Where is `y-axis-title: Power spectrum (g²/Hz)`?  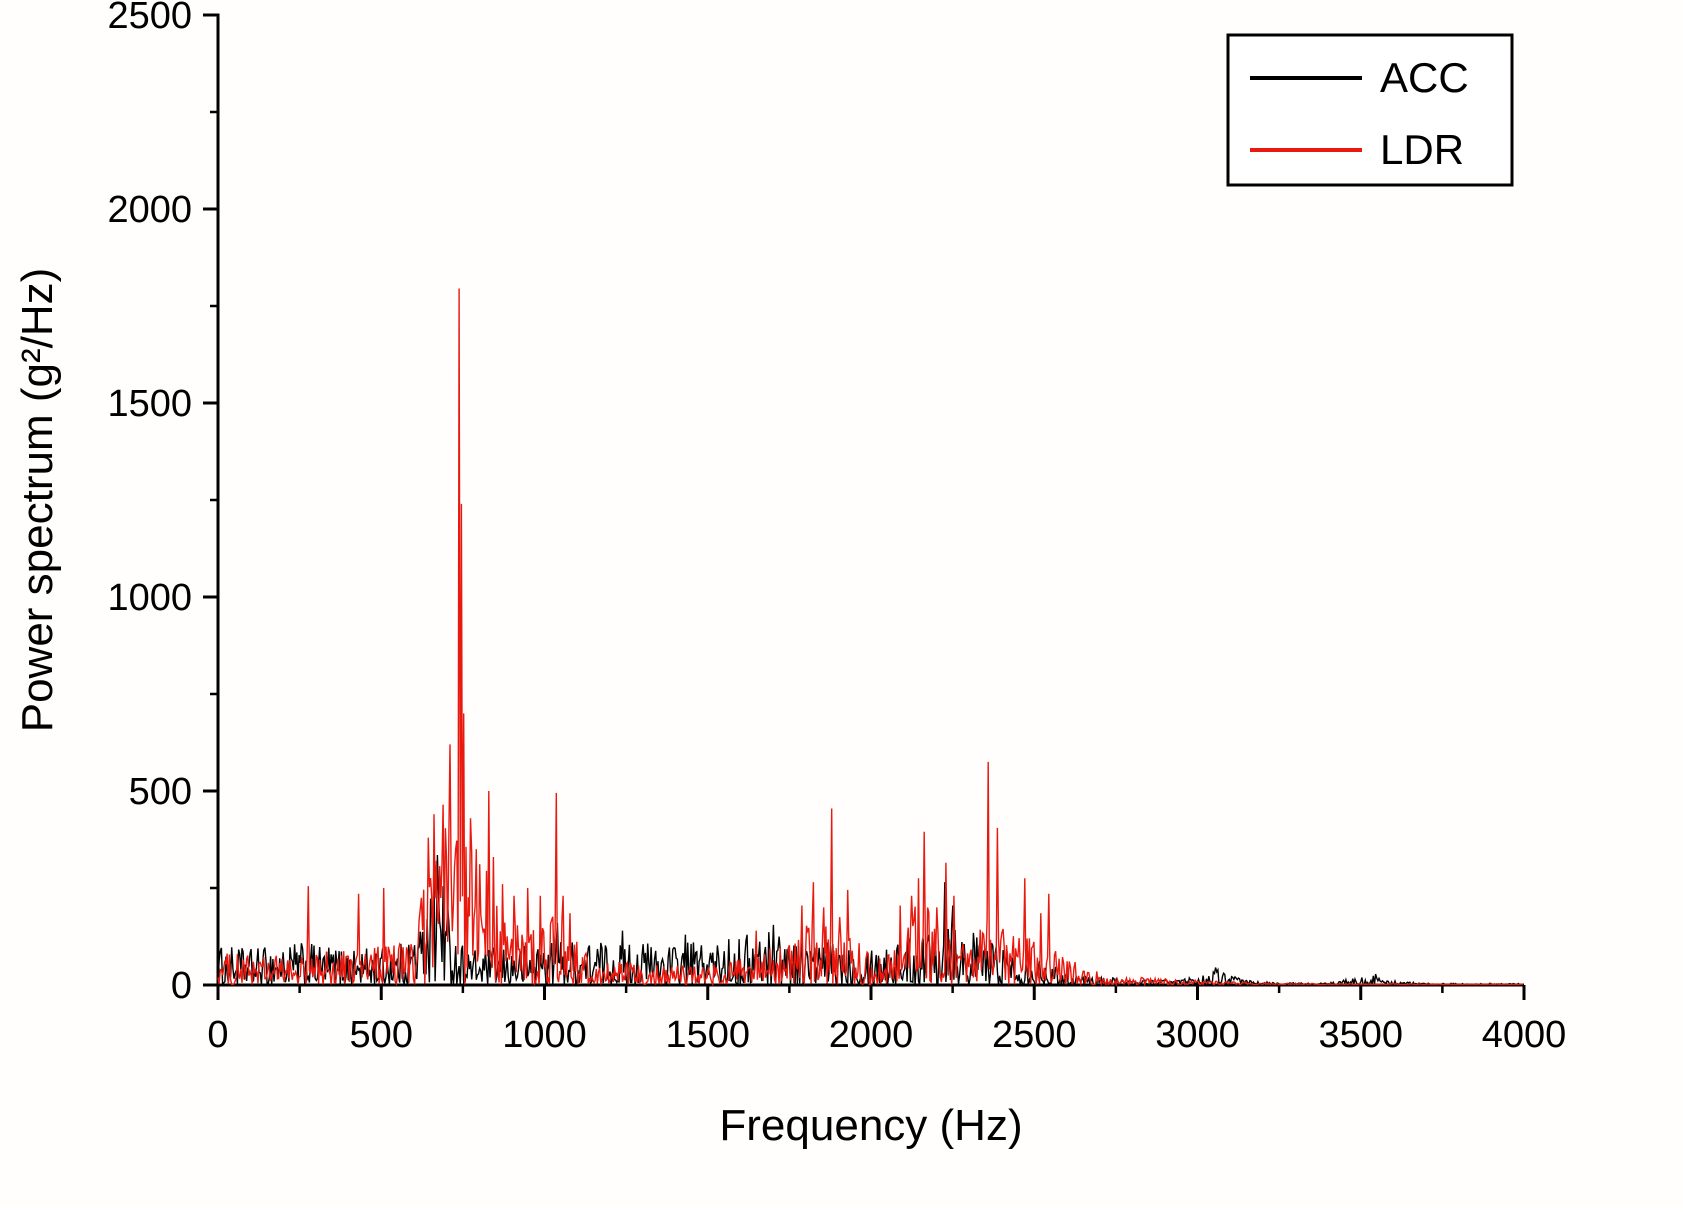 y-axis-title: Power spectrum (g²/Hz) is located at coordinates (37, 500).